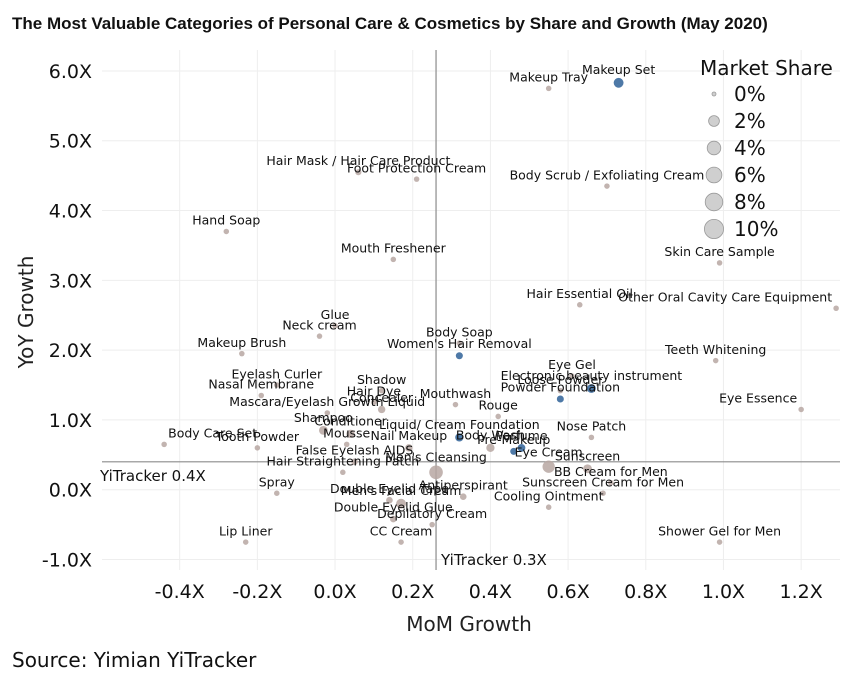 The image size is (850, 680). I want to click on point-label: Hair Dye, so click(374, 391).